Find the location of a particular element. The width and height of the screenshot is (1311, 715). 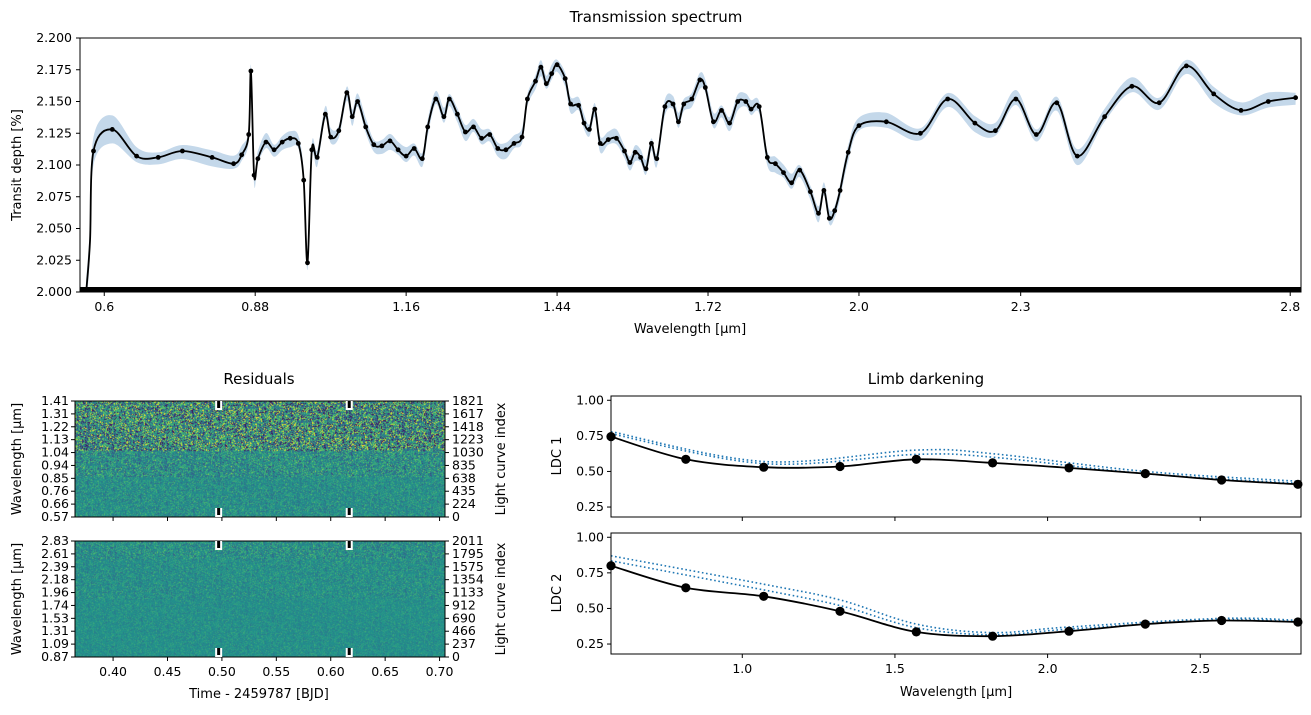

residuals-bottom-y-ticks: 0.871.091.311.531.741.962.182.392.612.83 is located at coordinates (58, 598).